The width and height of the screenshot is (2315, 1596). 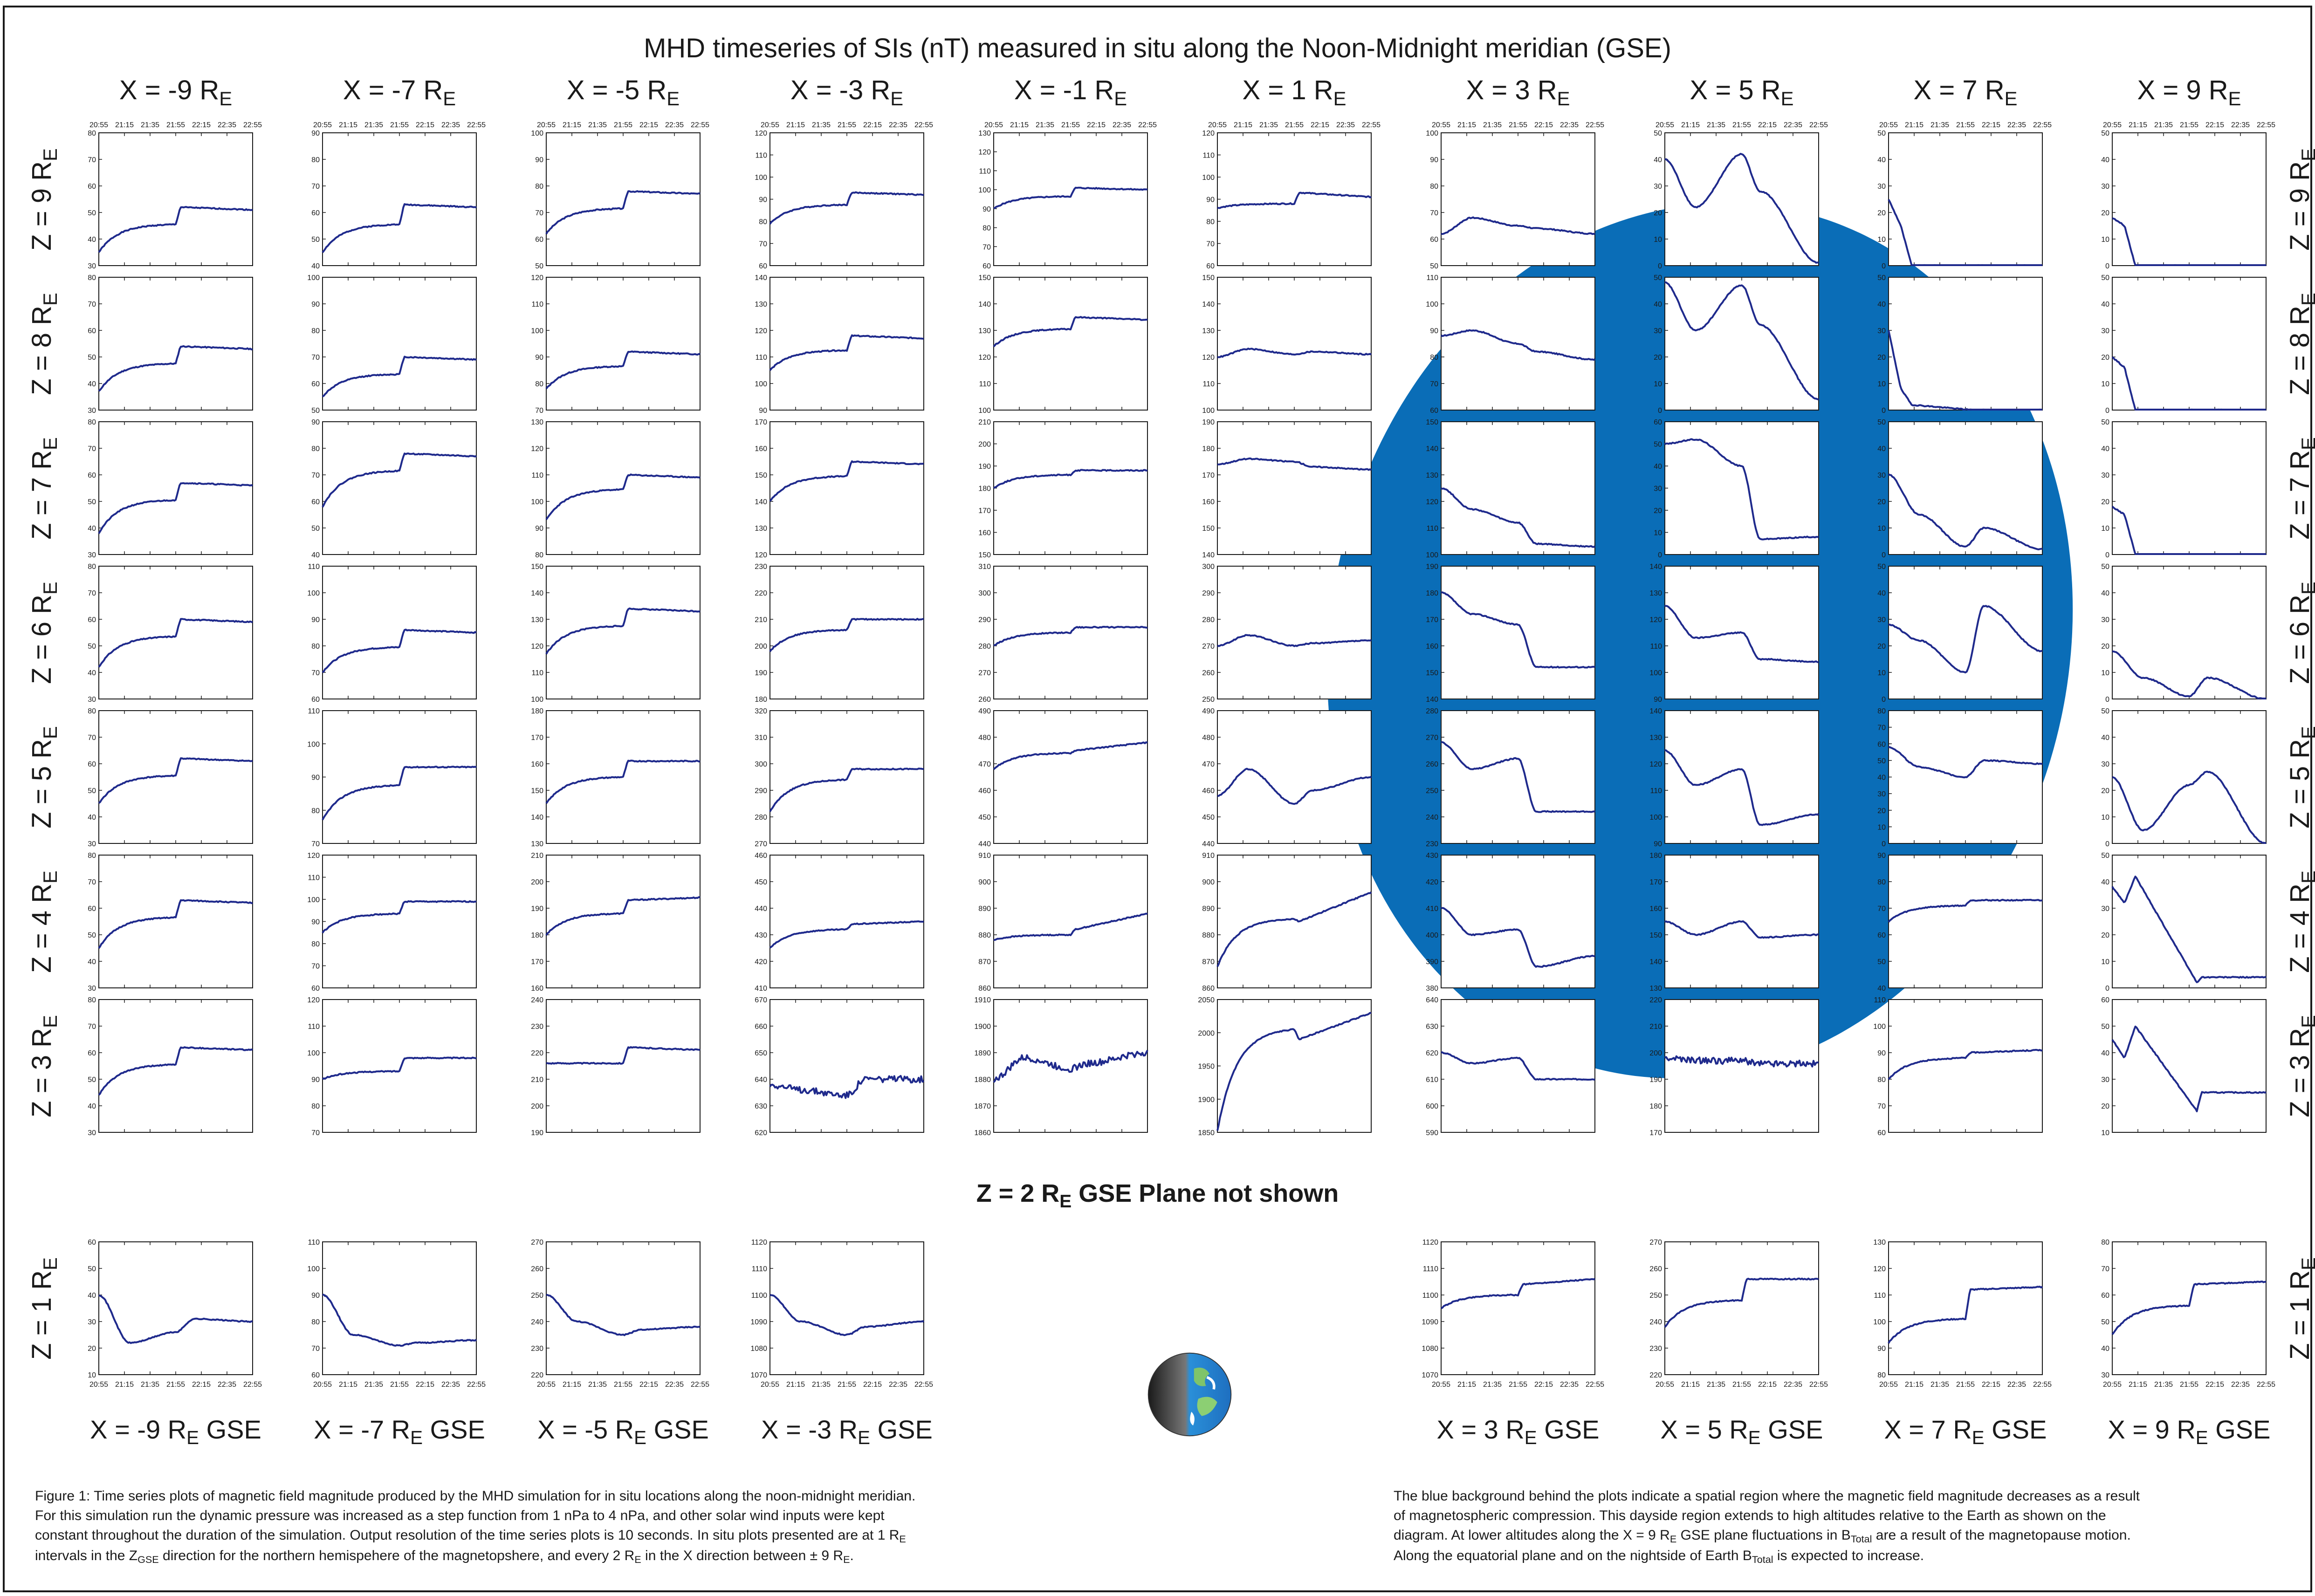 I want to click on x-tick-label: 22:55, so click(x=2043, y=125).